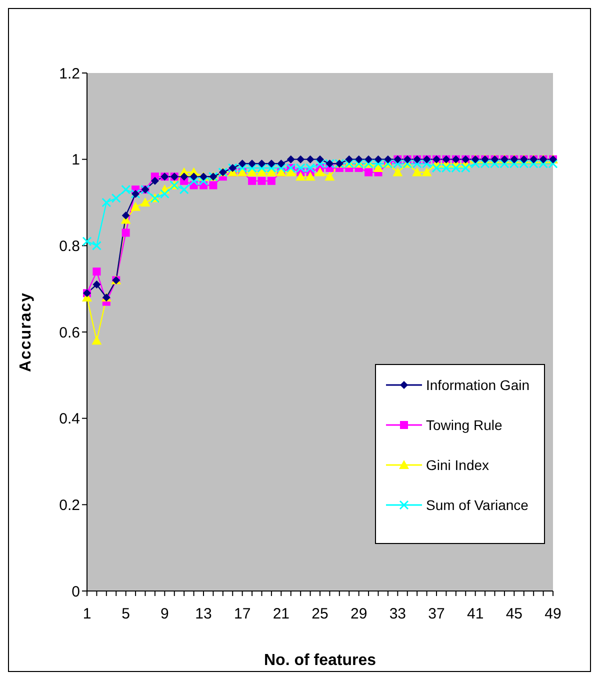  Describe the element at coordinates (26, 332) in the screenshot. I see `y-axis-title: Accuracy` at that location.